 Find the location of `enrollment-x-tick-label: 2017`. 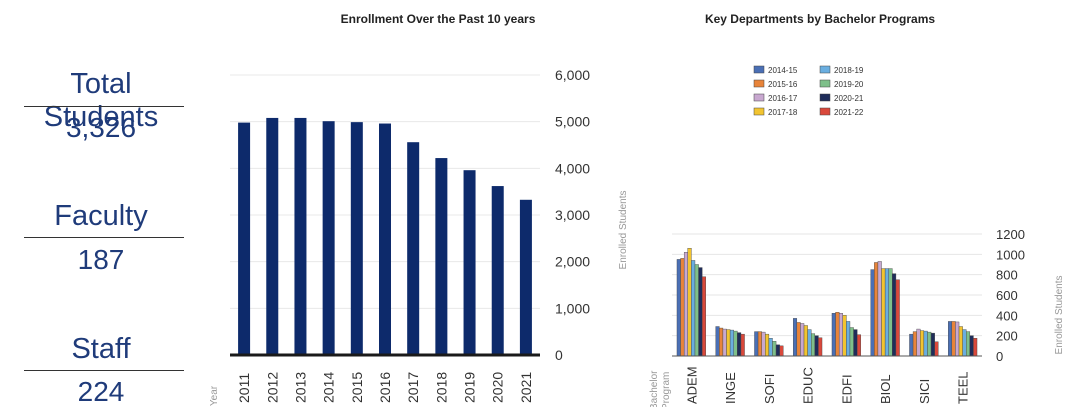

enrollment-x-tick-label: 2017 is located at coordinates (413, 387).